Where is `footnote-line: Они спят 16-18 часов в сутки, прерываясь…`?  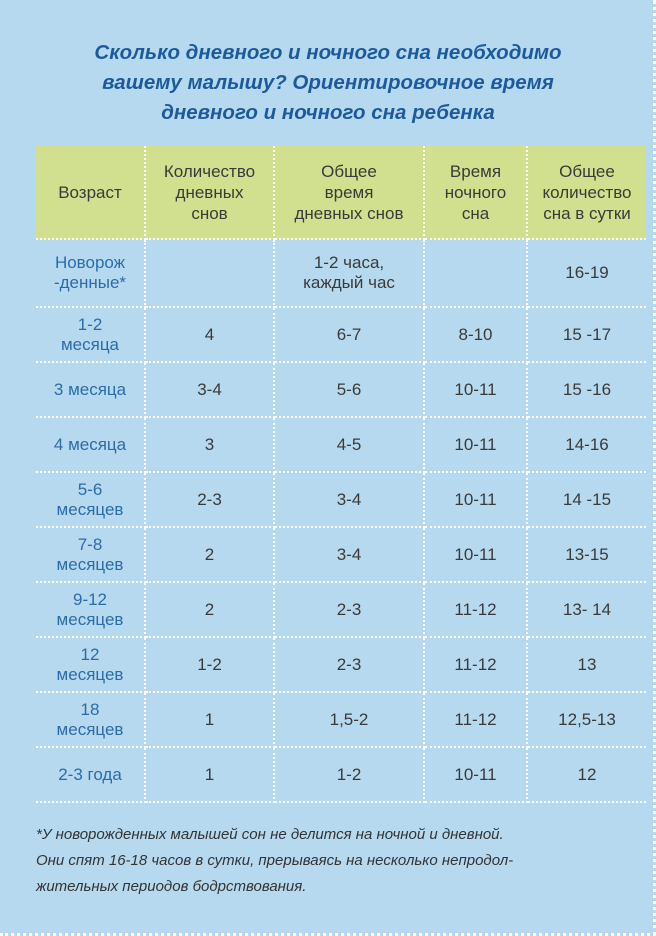
footnote-line: Они спят 16-18 часов в сутки, прерываясь… is located at coordinates (275, 860).